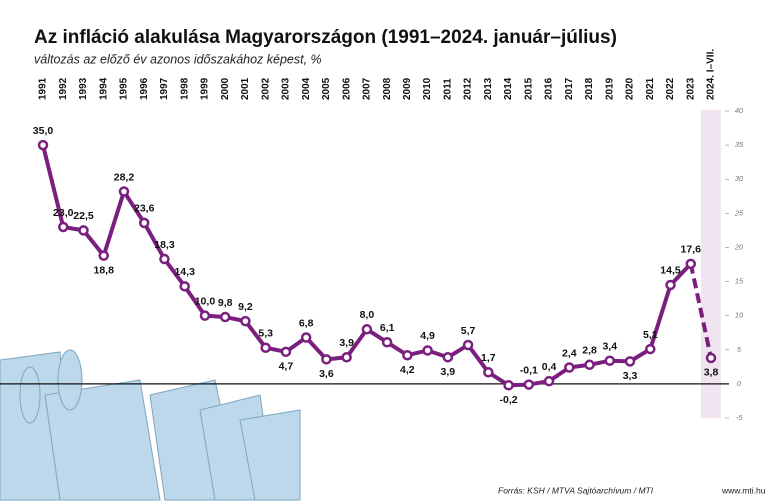  What do you see at coordinates (427, 88) in the screenshot?
I see `x-tick-label: 2010` at bounding box center [427, 88].